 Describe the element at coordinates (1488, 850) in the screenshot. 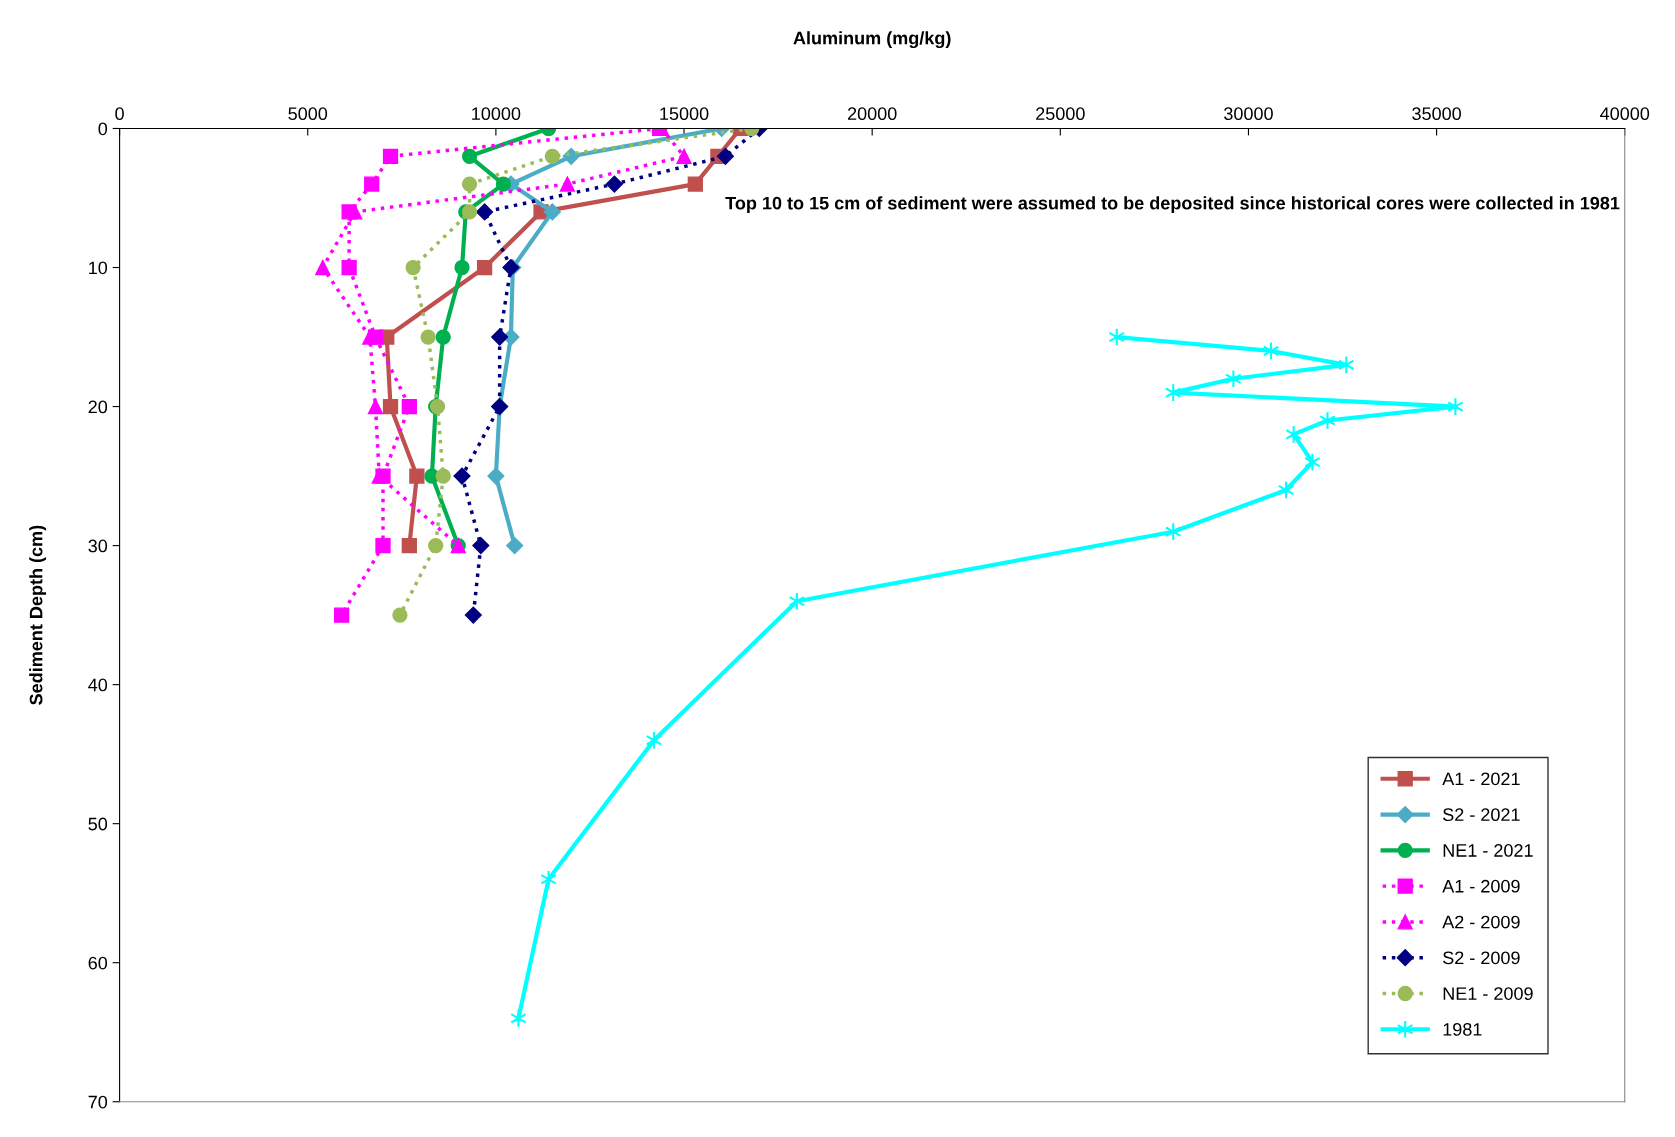

I see `legend-label: NE1 - 2021` at that location.